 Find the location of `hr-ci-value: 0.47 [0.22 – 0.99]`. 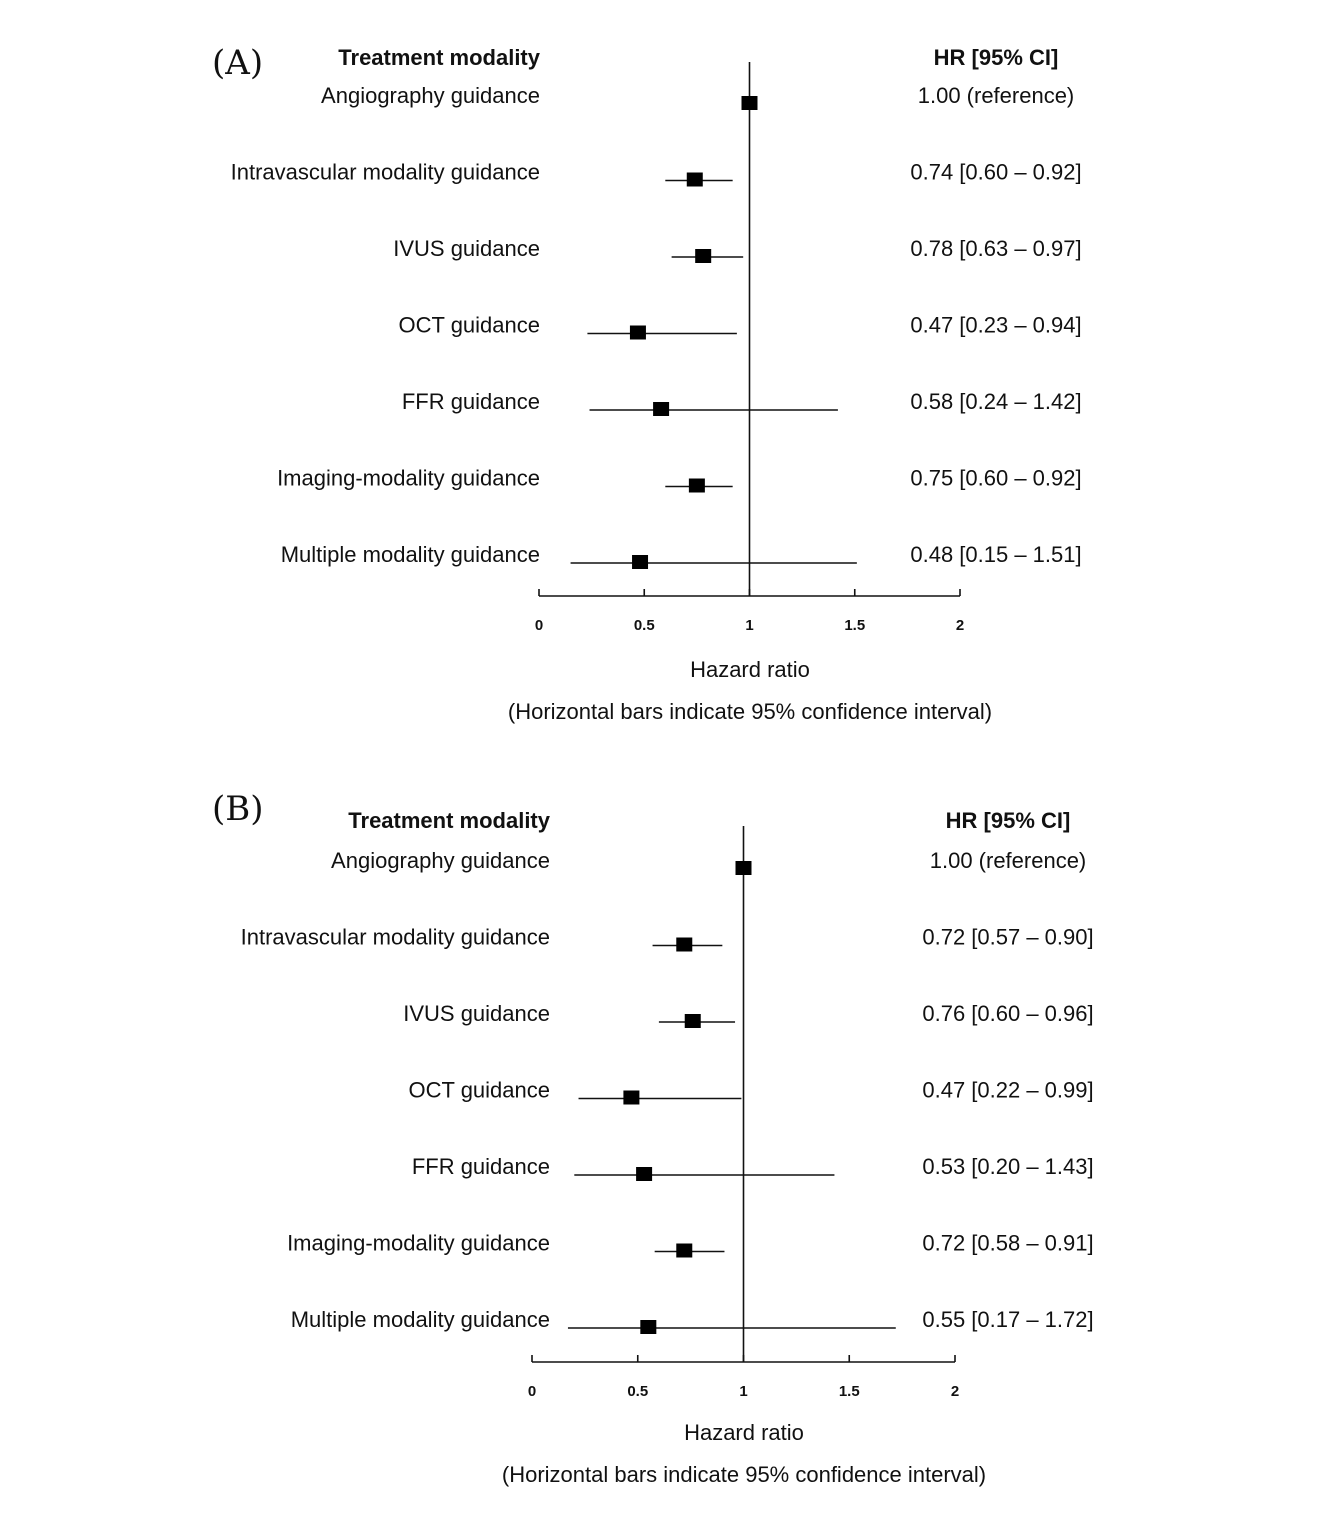

hr-ci-value: 0.47 [0.22 – 0.99] is located at coordinates (1007, 1090).